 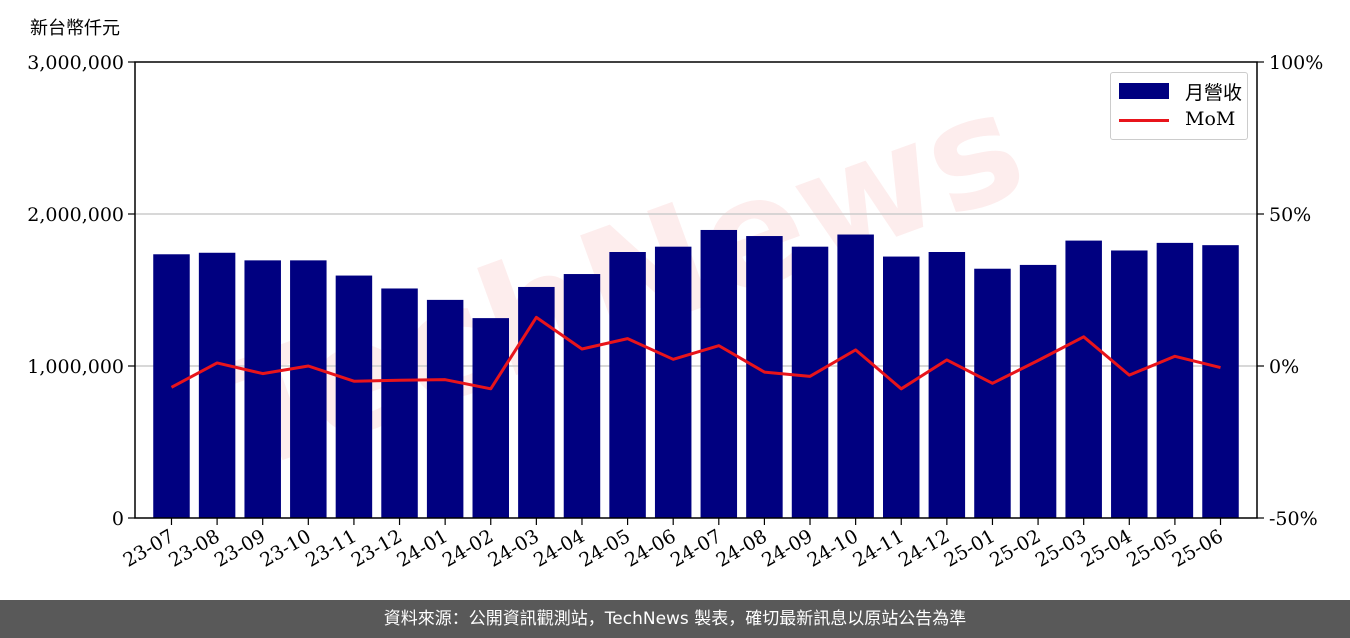 I want to click on x-tick-label: 25-01, so click(x=970, y=548).